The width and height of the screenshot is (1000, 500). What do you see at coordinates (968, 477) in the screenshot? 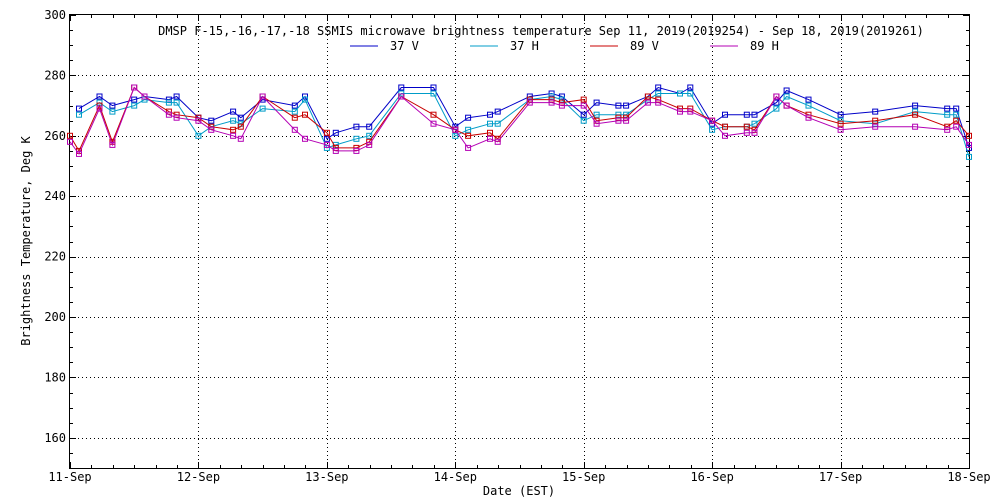
I see `x-tick-label: 18-Sep` at bounding box center [968, 477].